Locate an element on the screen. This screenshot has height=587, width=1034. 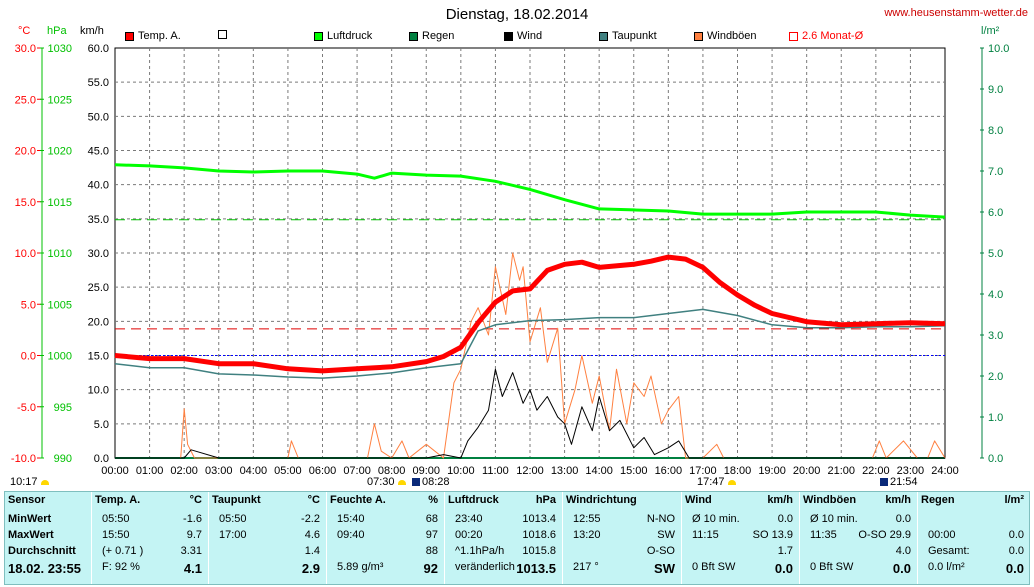
cell-label: 00:20 is located at coordinates (469, 535).